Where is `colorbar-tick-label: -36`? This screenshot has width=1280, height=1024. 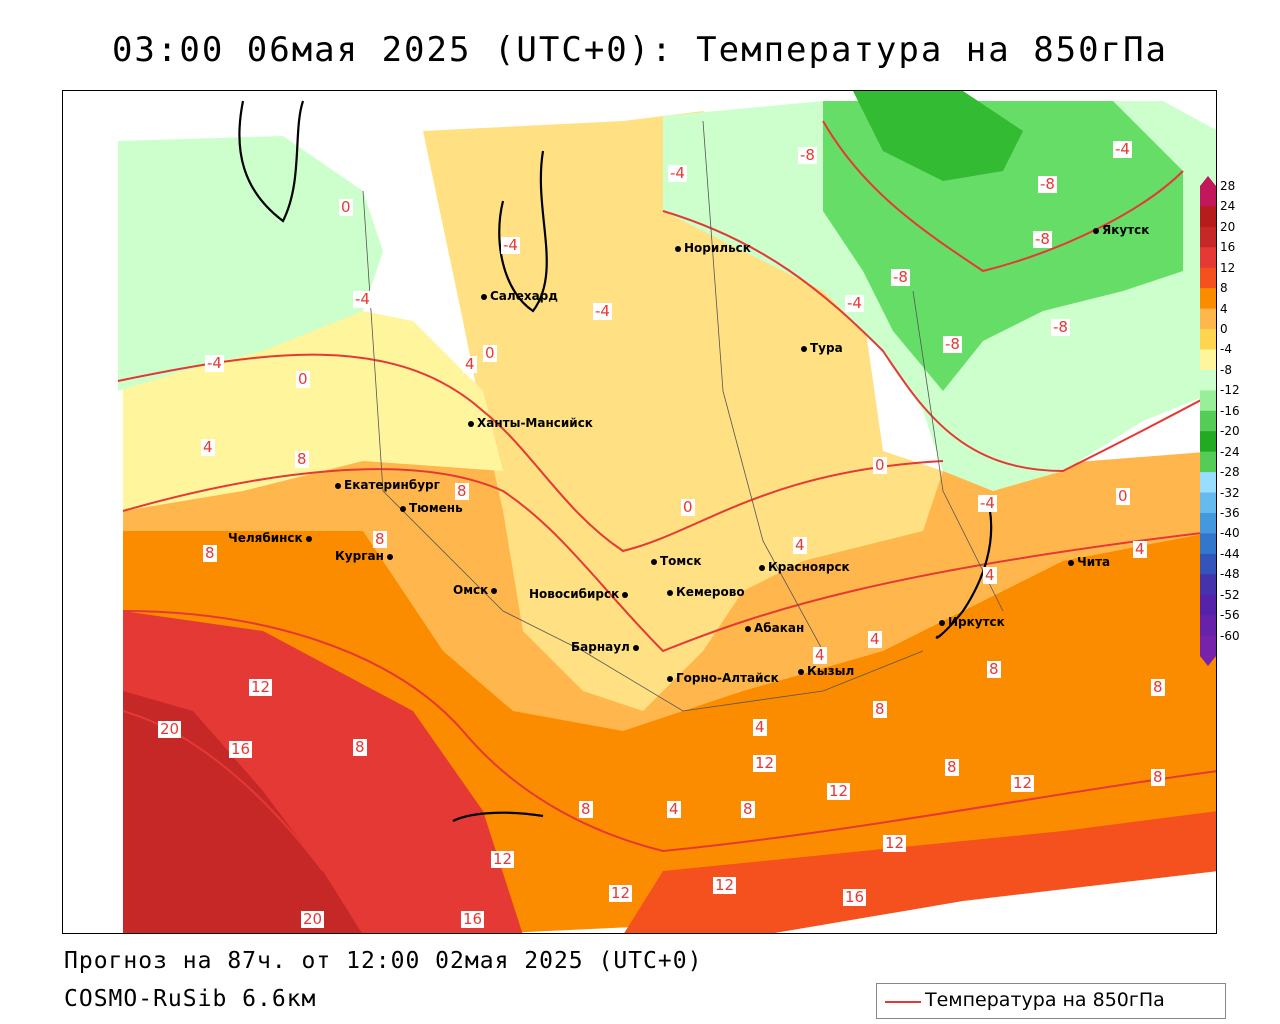 colorbar-tick-label: -36 is located at coordinates (1230, 513).